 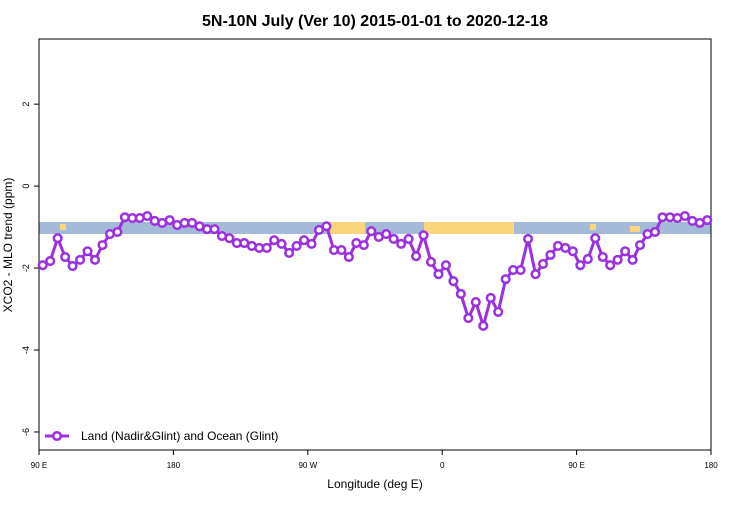 I want to click on legend-marker, so click(x=57, y=436).